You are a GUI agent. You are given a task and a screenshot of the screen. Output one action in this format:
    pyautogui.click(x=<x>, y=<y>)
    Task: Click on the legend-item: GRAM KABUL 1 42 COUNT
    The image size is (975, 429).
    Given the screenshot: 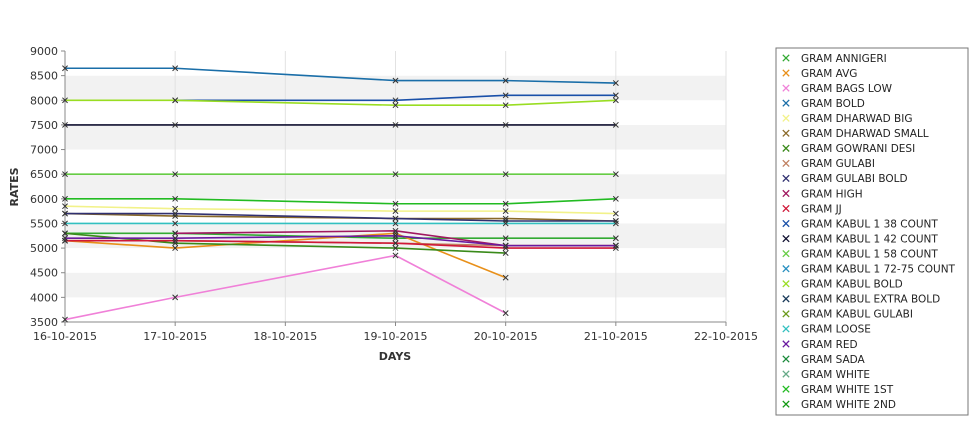 What is the action you would take?
    pyautogui.click(x=860, y=239)
    